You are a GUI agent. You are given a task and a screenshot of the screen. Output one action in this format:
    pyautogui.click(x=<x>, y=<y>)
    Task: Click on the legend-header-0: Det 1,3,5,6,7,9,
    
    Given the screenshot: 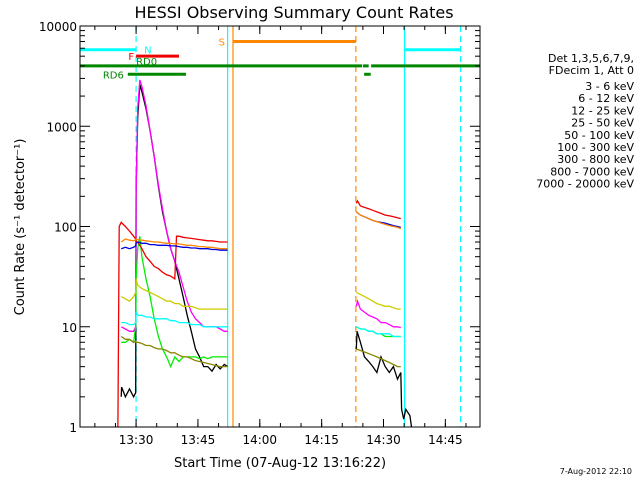 What is the action you would take?
    pyautogui.click(x=591, y=58)
    